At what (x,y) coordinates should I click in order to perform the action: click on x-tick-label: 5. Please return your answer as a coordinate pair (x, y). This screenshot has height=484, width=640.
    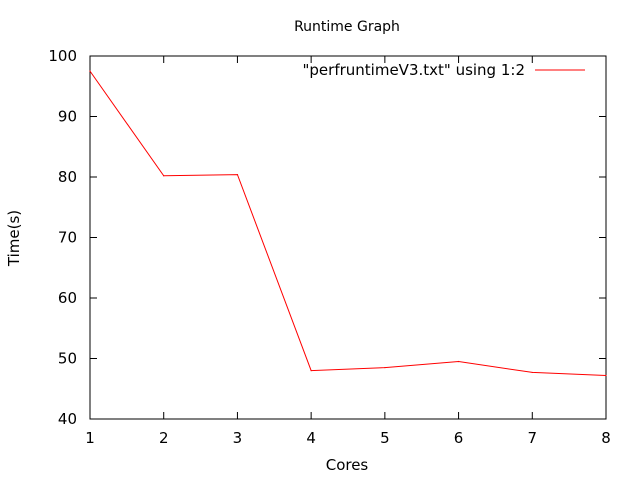
    Looking at the image, I should click on (385, 438).